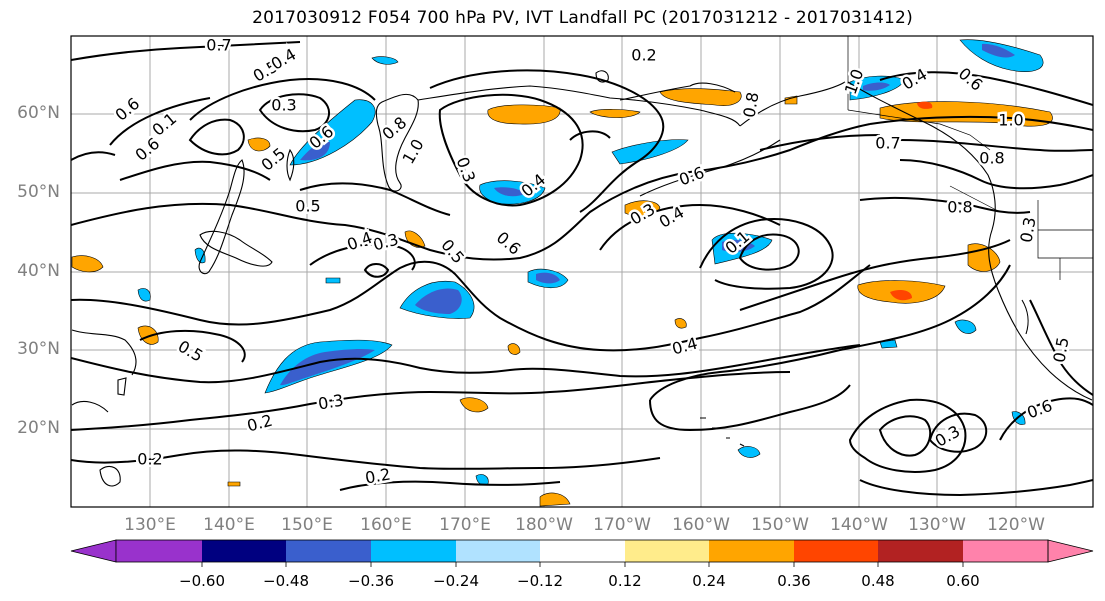 The width and height of the screenshot is (1105, 601). What do you see at coordinates (202, 581) in the screenshot?
I see `colorbar-tick-label: −0.60` at bounding box center [202, 581].